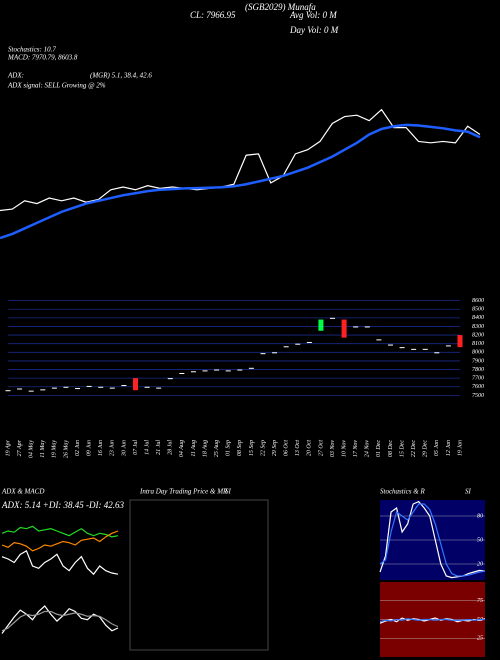 The width and height of the screenshot is (500, 660). I want to click on x-tick-label: 22 Sep, so click(263, 448).